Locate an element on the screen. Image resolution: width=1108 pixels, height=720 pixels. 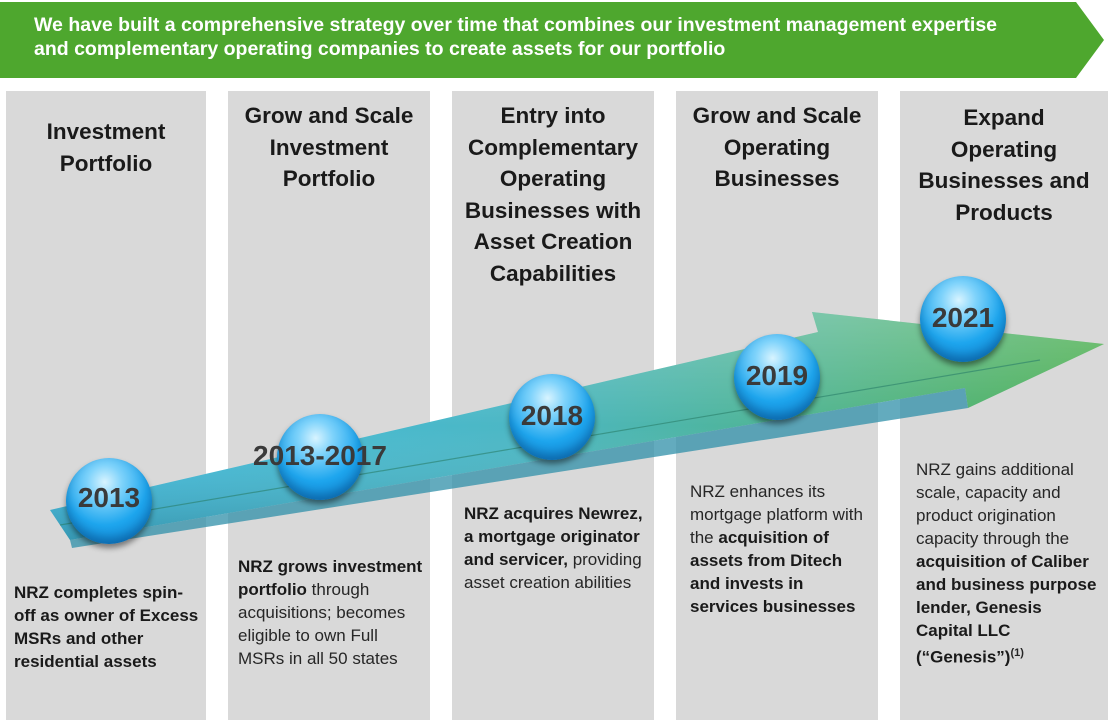
column-title-line: Businesses and is located at coordinates (1004, 180).